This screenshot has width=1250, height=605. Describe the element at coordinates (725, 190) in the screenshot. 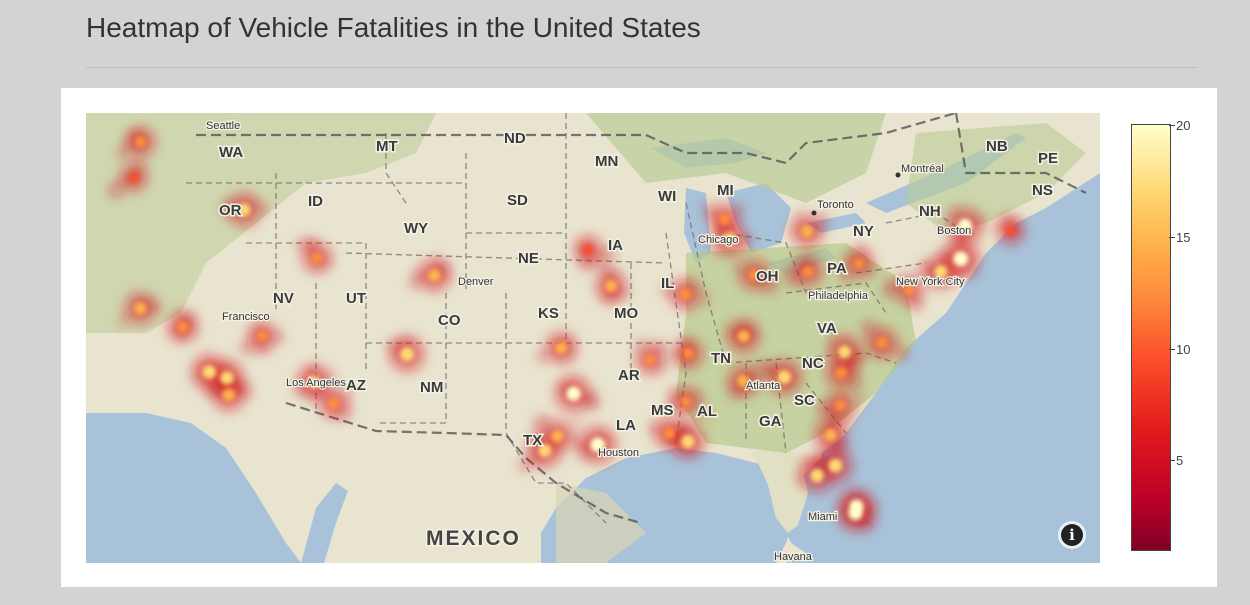

I see `state-label-mi: MI` at that location.